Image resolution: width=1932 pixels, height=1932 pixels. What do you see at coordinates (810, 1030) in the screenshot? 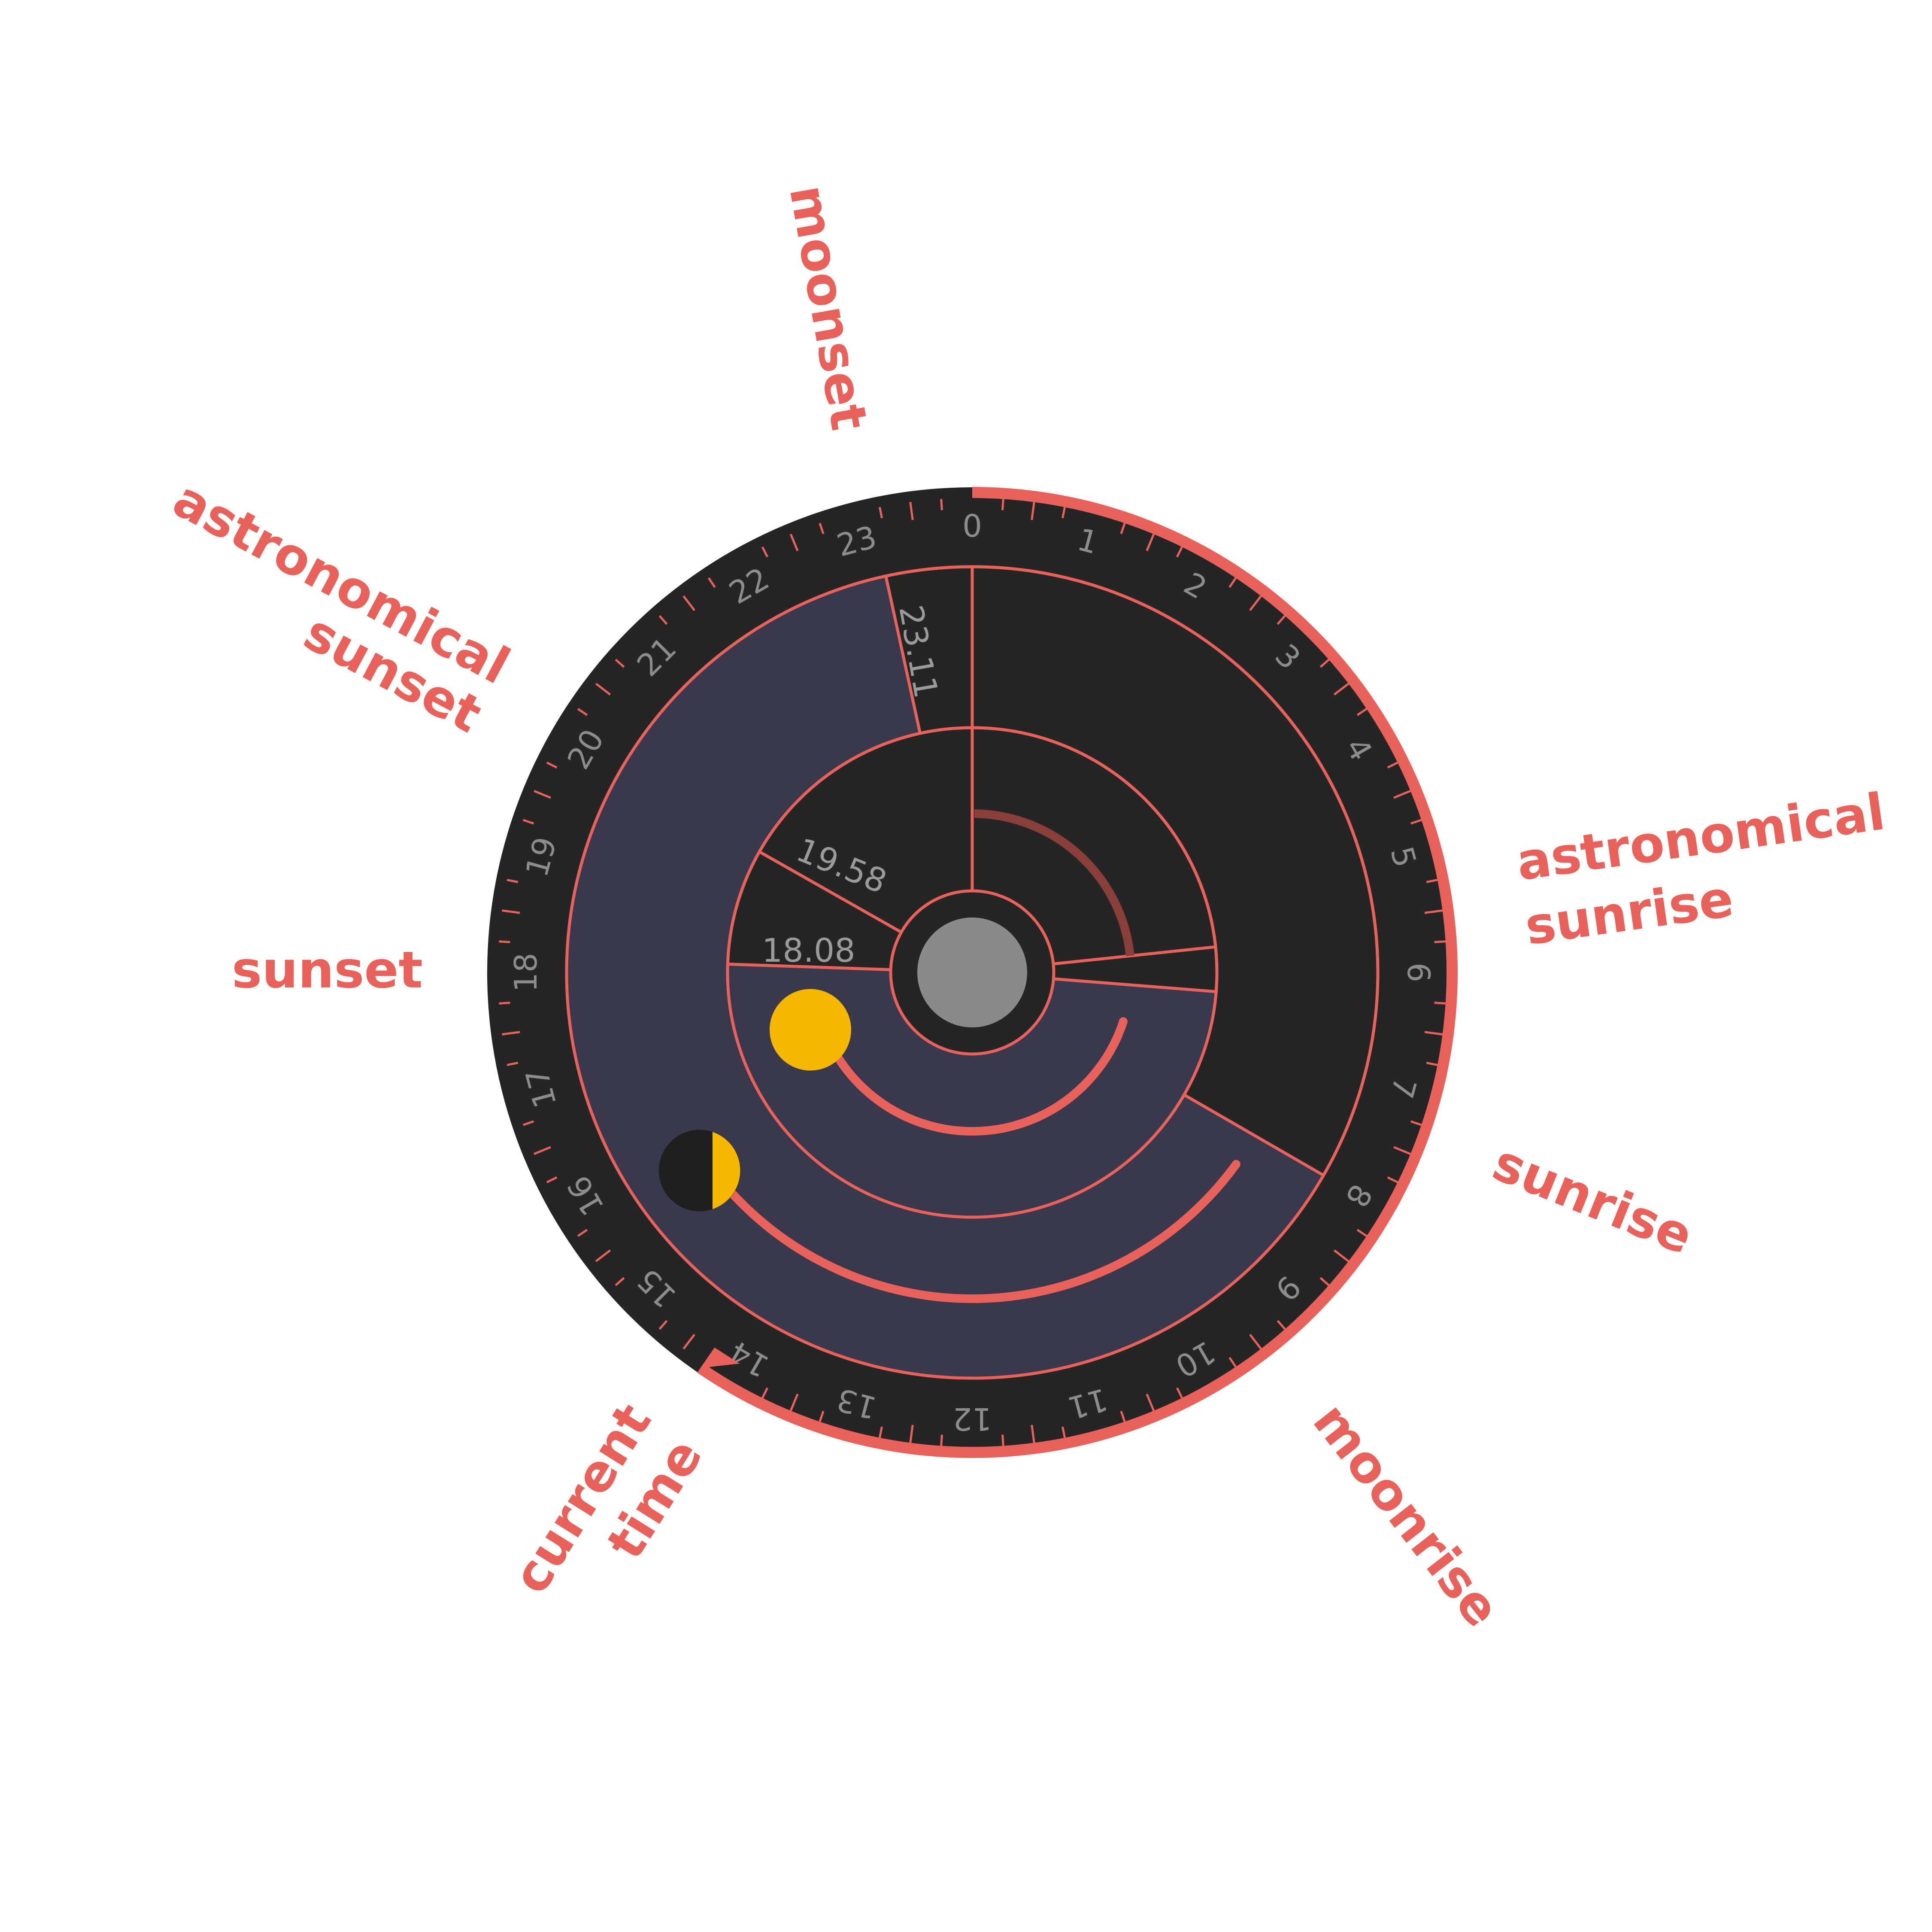
I see `sun-icon` at bounding box center [810, 1030].